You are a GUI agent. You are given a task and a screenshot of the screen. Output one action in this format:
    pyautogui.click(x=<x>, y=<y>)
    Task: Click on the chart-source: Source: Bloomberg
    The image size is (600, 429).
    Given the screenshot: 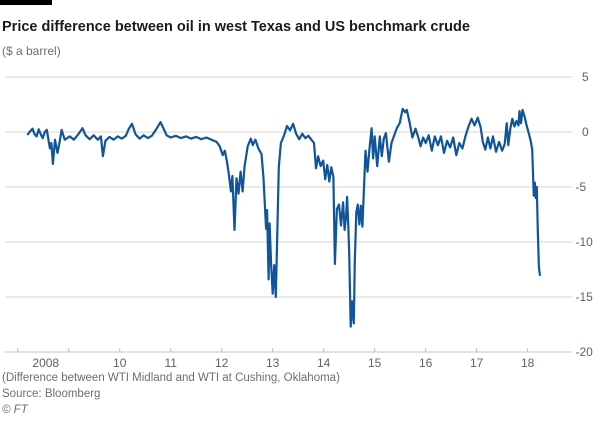 What is the action you would take?
    pyautogui.click(x=51, y=394)
    